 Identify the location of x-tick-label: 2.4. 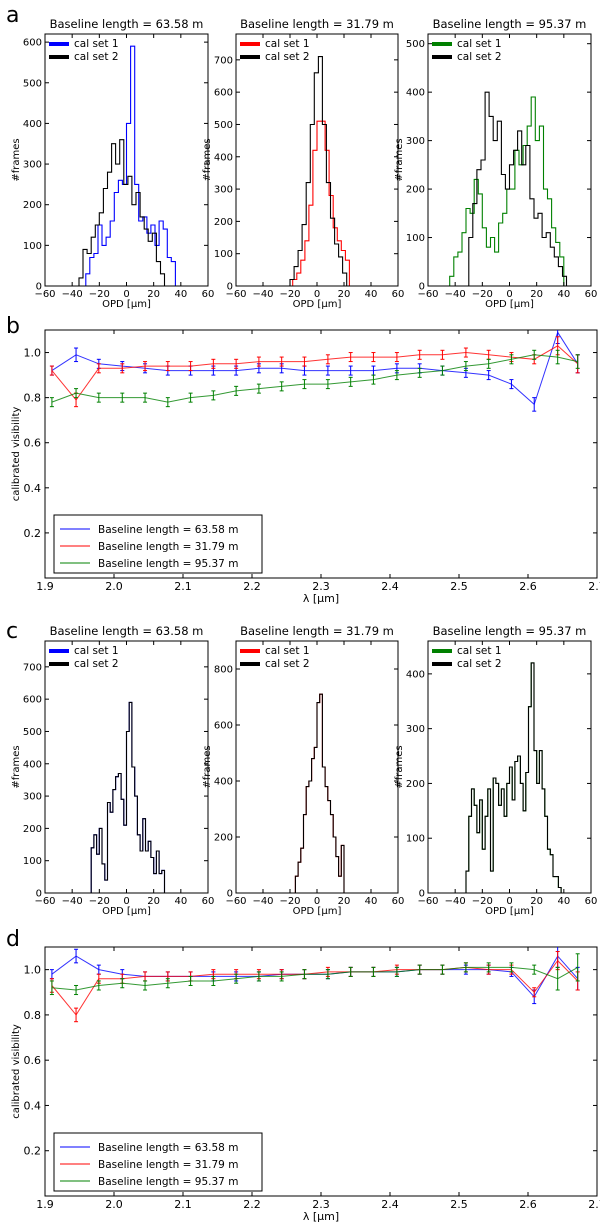
(390, 1204).